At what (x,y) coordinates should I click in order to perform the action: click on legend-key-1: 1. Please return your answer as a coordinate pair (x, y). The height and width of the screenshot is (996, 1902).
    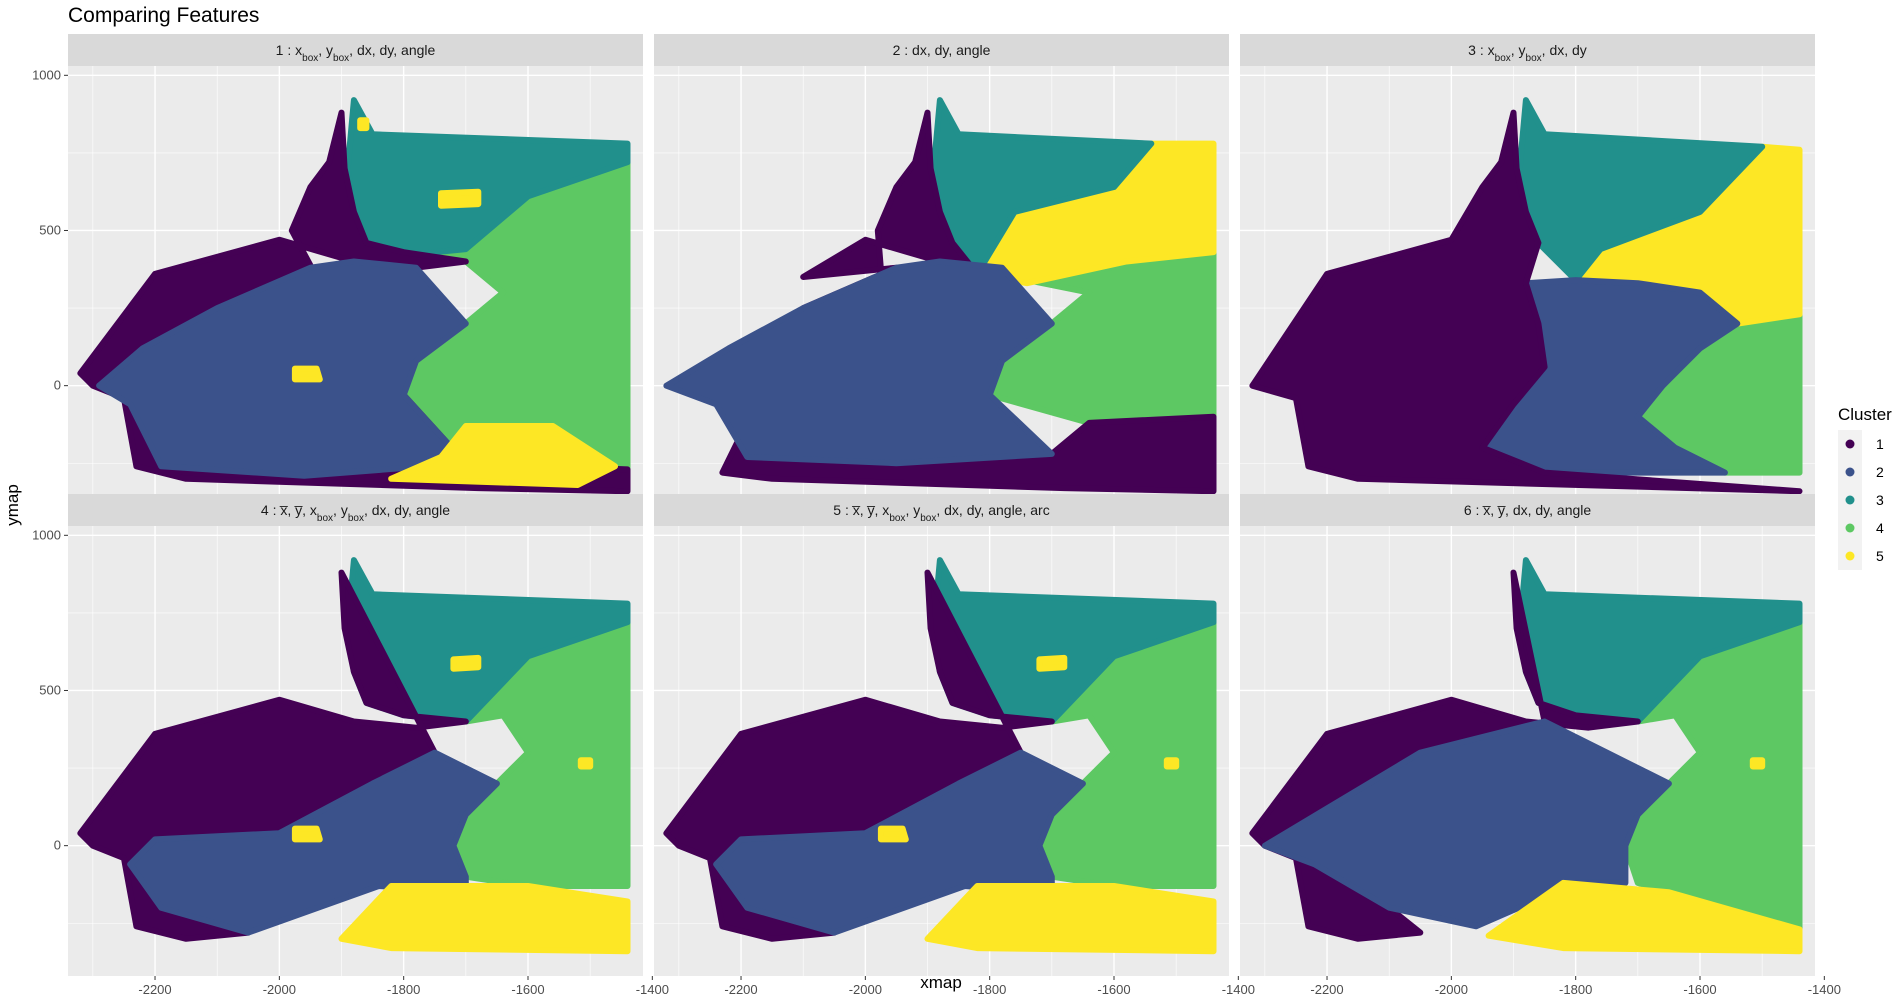
    Looking at the image, I should click on (1864, 444).